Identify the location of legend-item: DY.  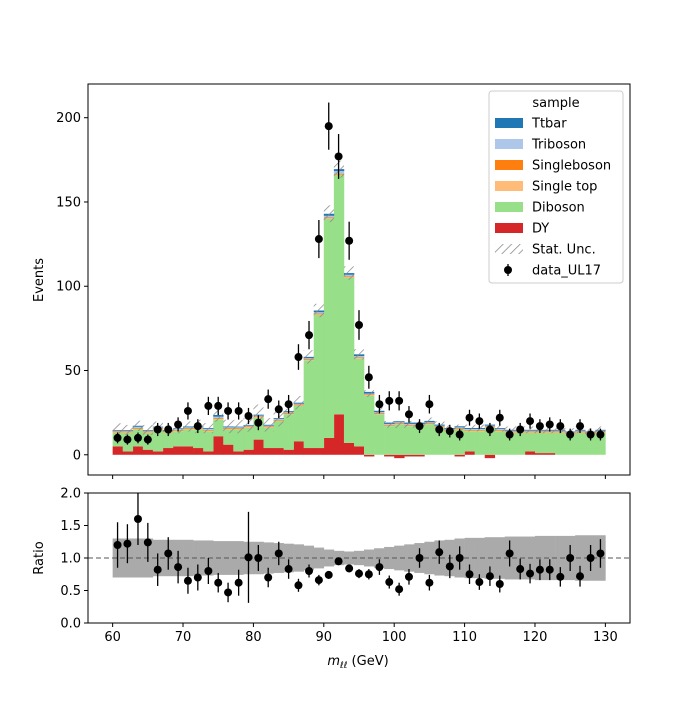
(522, 229).